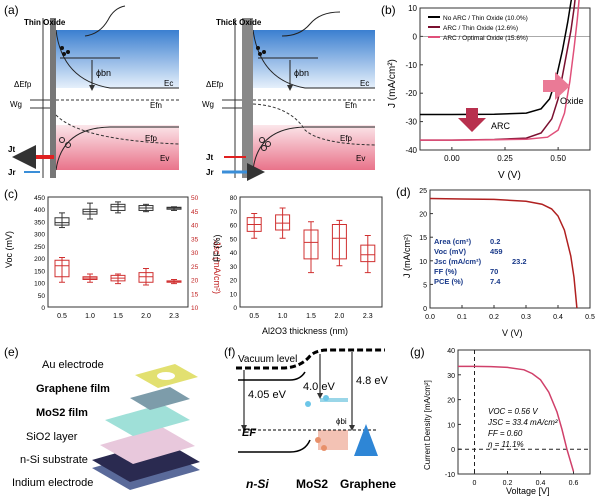 This screenshot has height=498, width=600. What do you see at coordinates (195, 226) in the screenshot?
I see `y2-tick-label: 40` at bounding box center [195, 226].